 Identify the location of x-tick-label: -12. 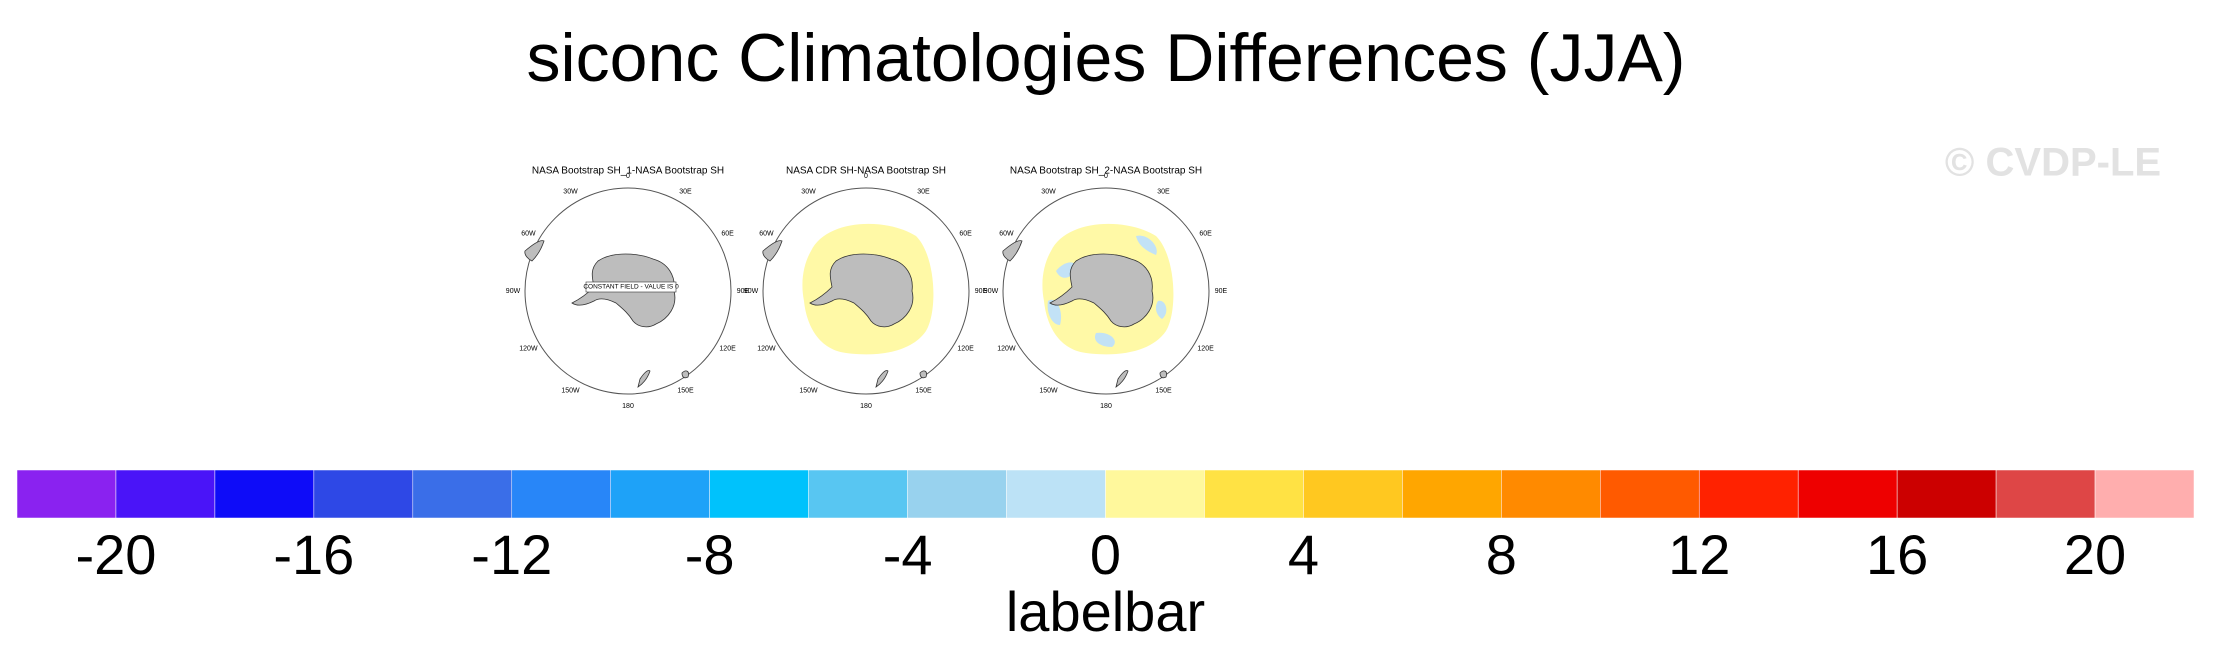
(511, 554).